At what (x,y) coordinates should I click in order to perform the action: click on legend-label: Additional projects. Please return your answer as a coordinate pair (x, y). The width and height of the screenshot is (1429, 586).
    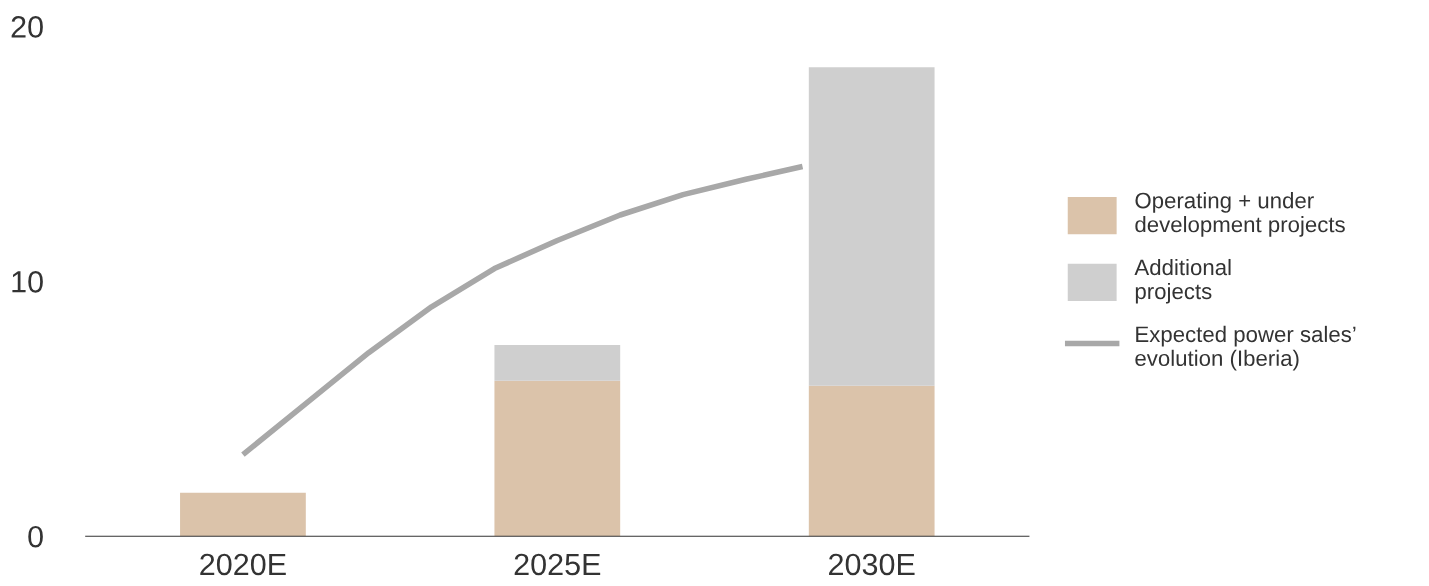
    Looking at the image, I should click on (1182, 281).